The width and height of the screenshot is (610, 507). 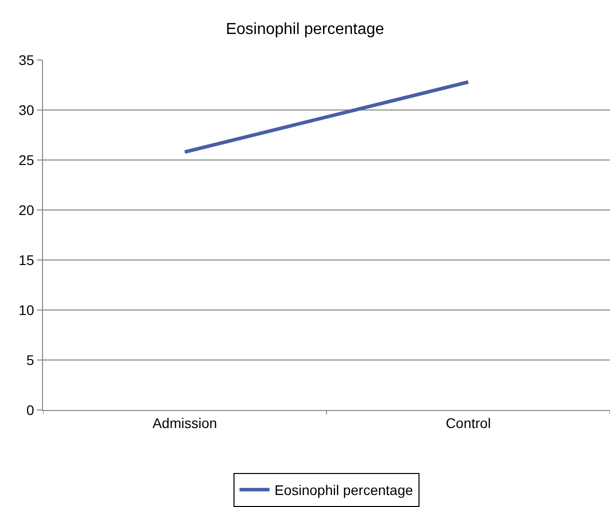 What do you see at coordinates (185, 422) in the screenshot?
I see `x-tick-label: Admission` at bounding box center [185, 422].